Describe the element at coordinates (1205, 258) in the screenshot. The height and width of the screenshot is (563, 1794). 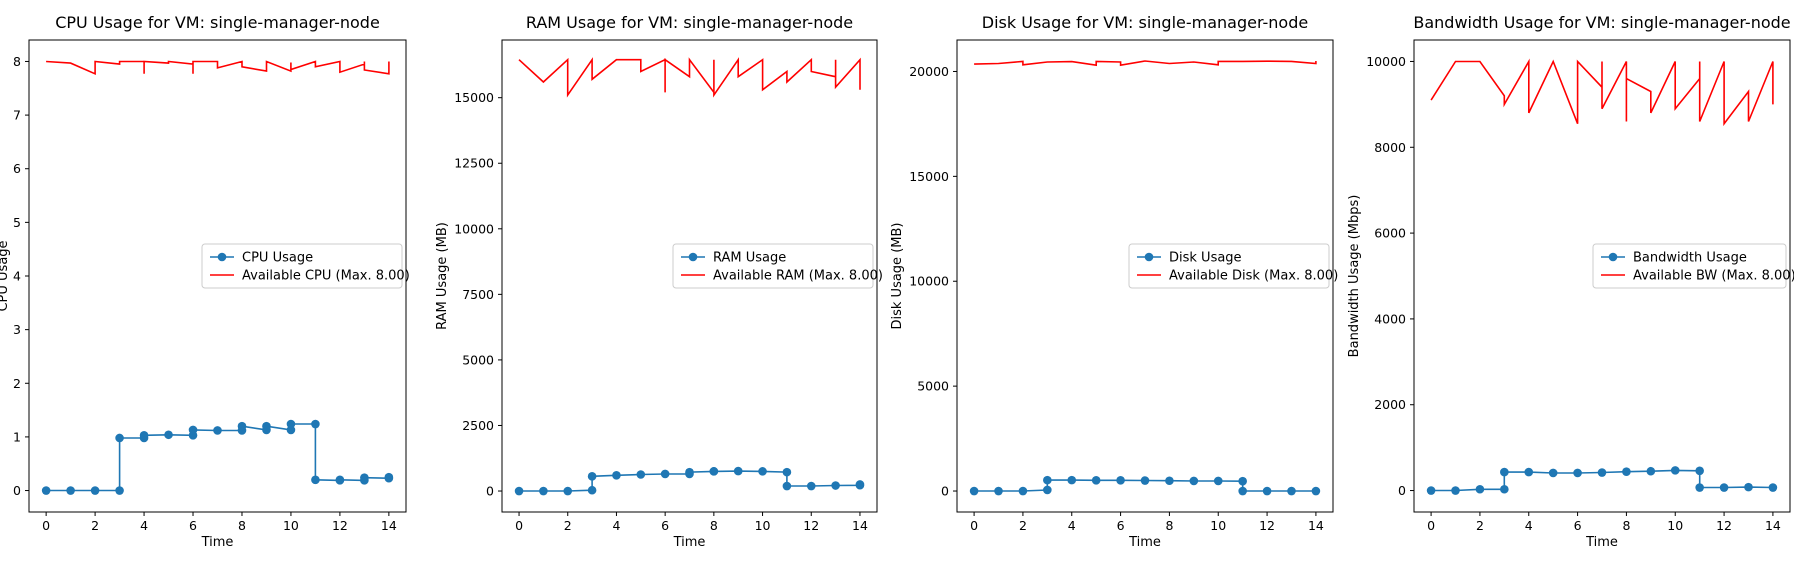
I see `legend-label: Disk Usage` at that location.